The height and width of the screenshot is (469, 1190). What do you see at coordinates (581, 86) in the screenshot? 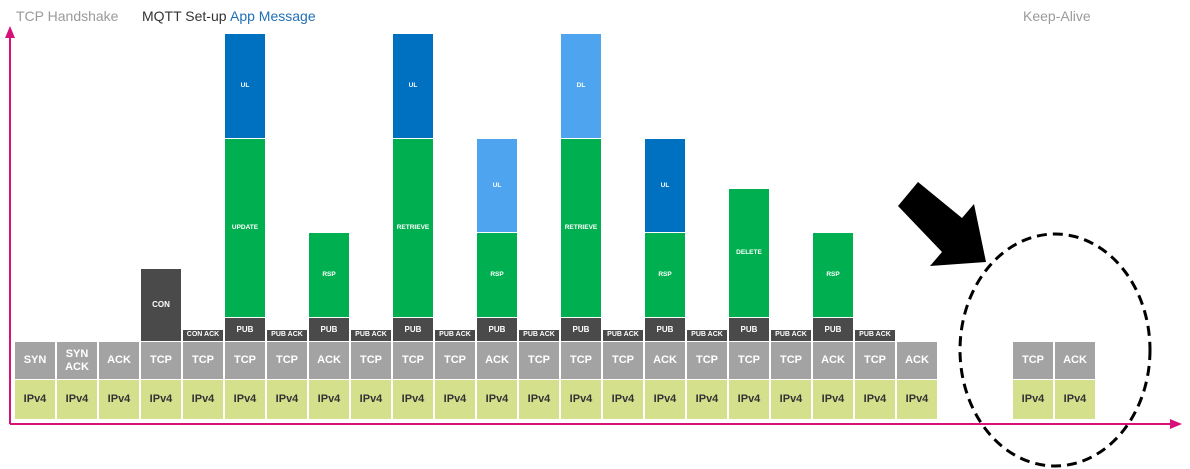
I see `direction-layer: DL` at bounding box center [581, 86].